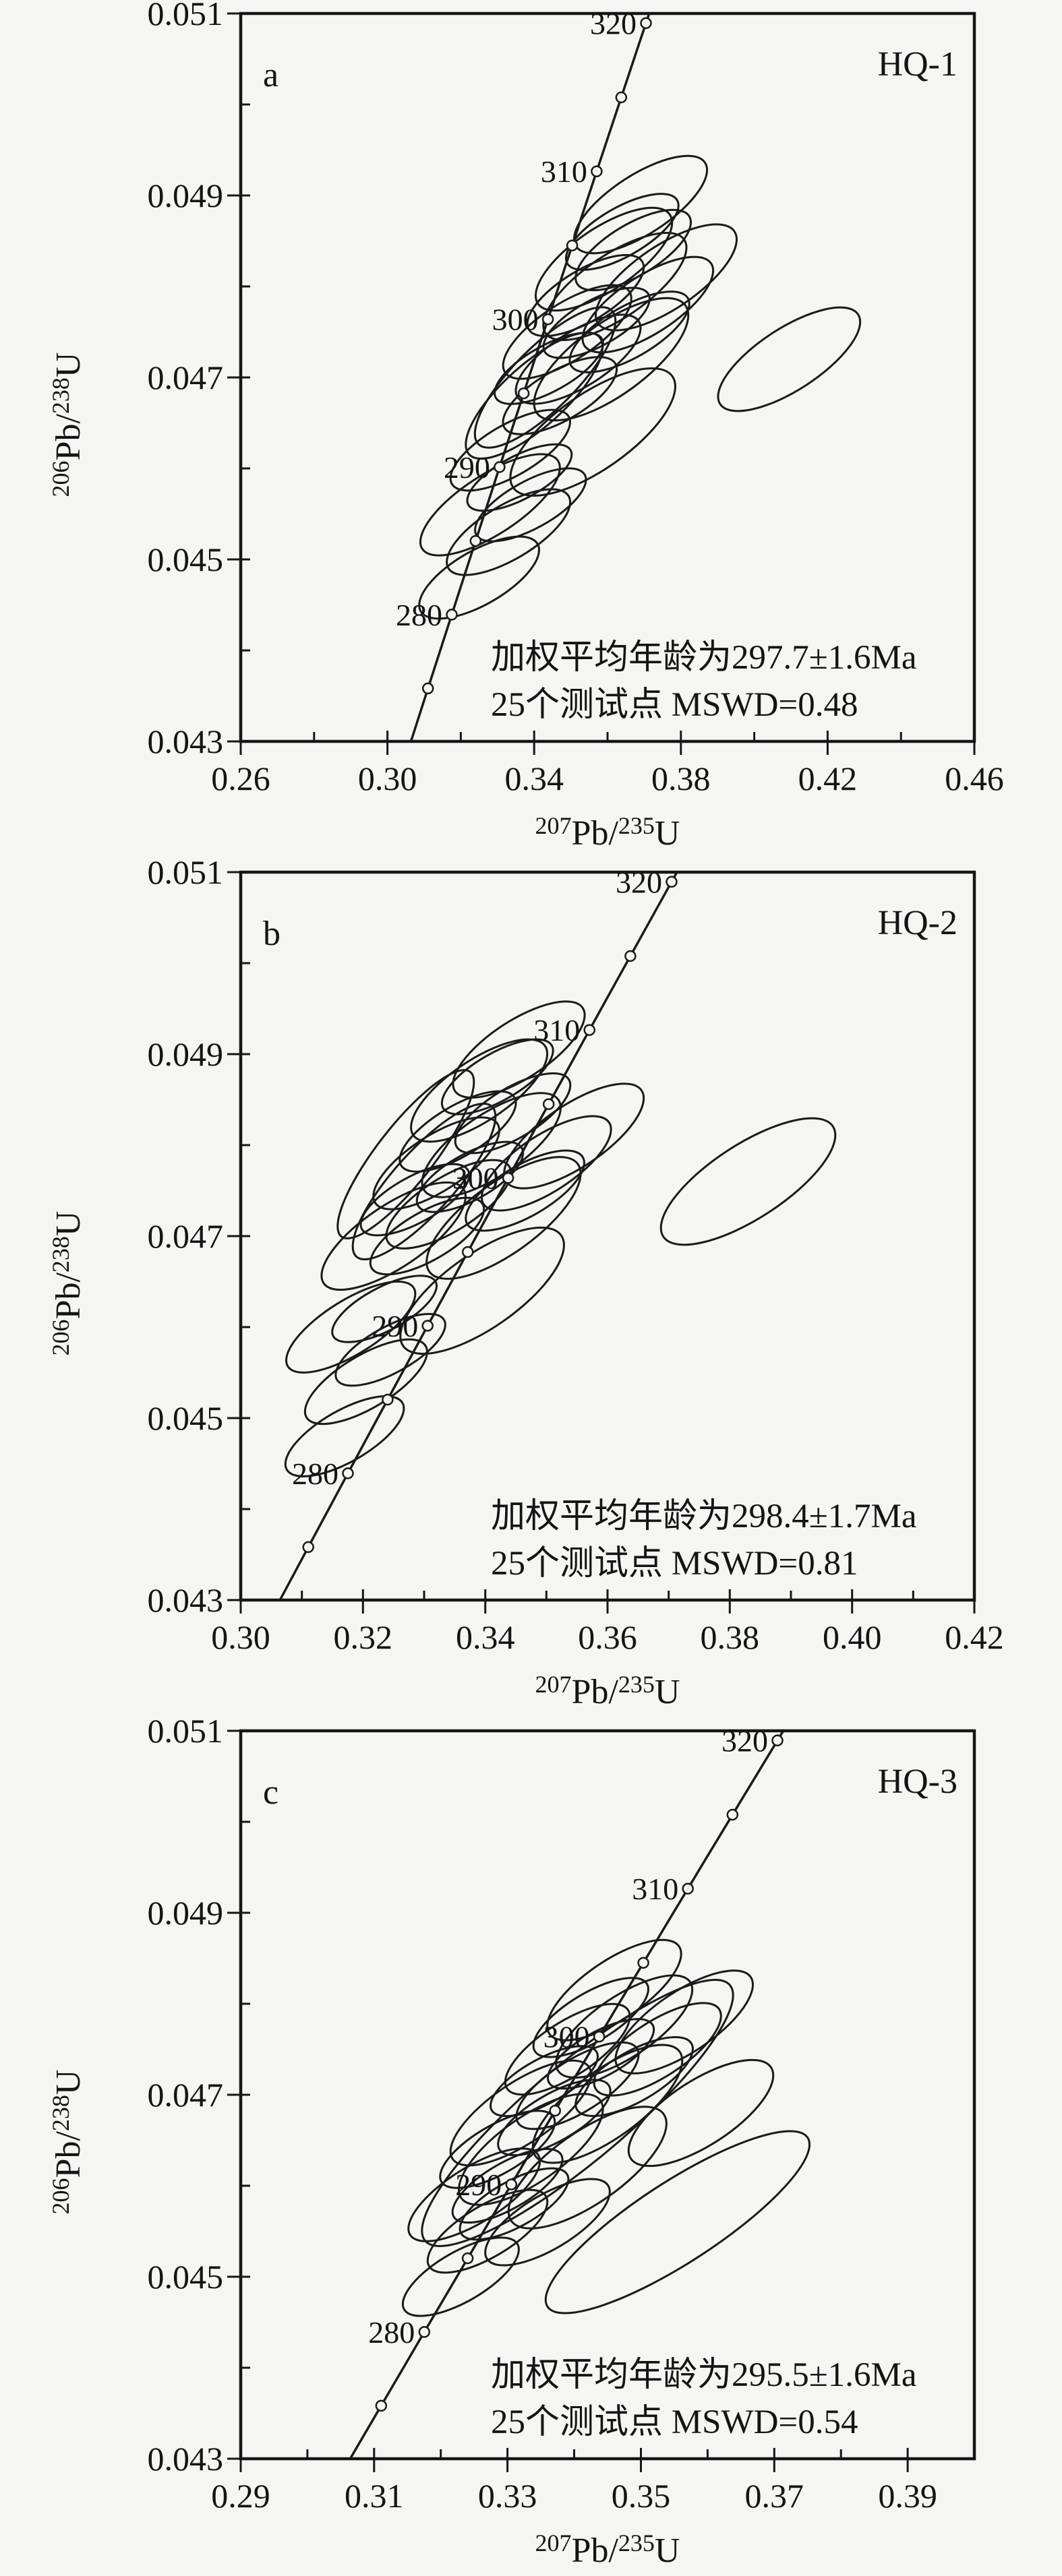  What do you see at coordinates (240, 778) in the screenshot?
I see `x-tick-label: 0.26` at bounding box center [240, 778].